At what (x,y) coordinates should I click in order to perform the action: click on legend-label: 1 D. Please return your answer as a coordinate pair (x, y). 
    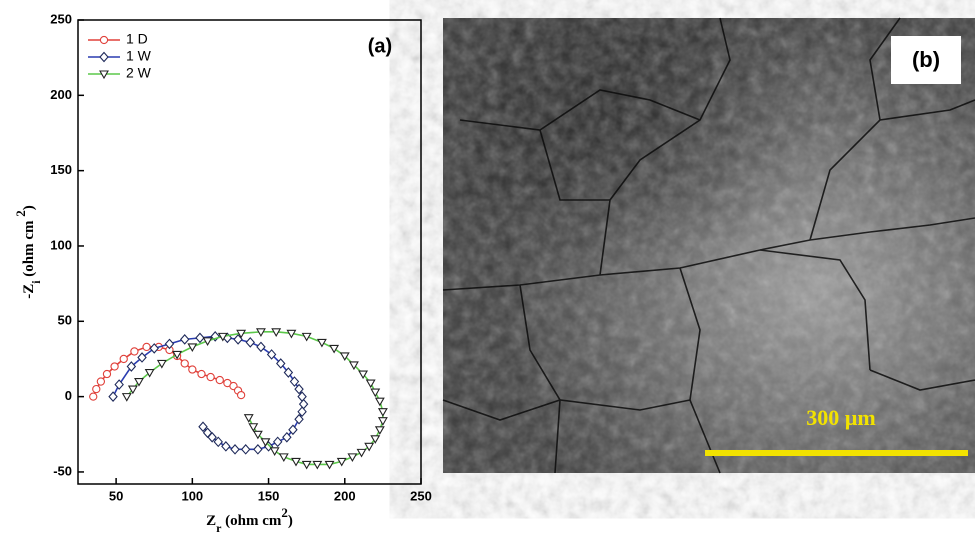
    Looking at the image, I should click on (137, 39).